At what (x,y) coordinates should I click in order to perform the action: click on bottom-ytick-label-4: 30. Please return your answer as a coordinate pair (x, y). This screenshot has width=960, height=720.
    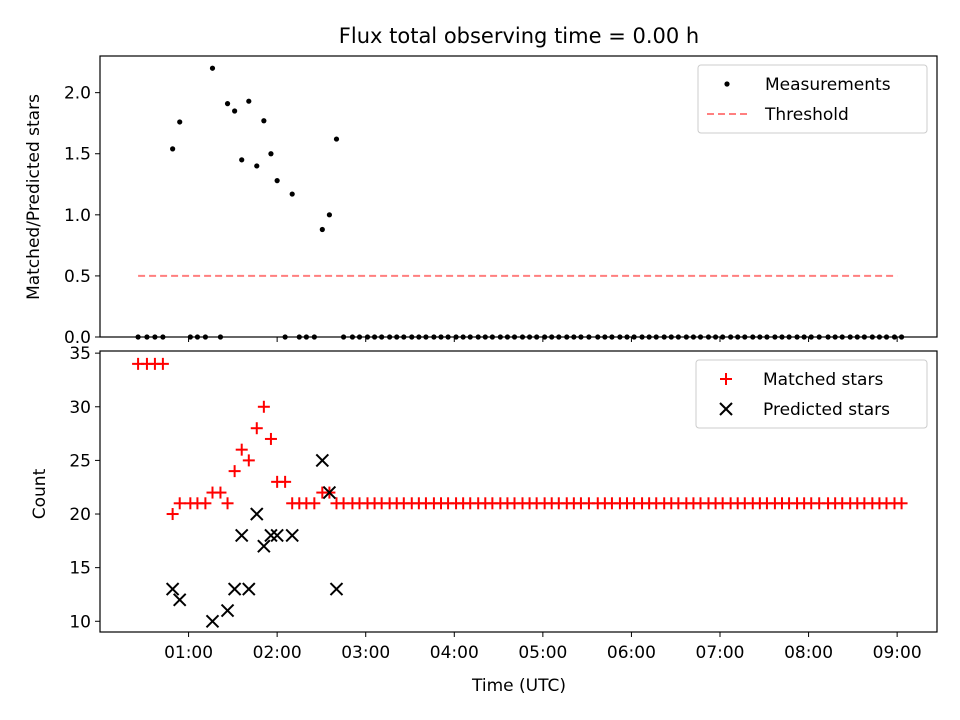
    Looking at the image, I should click on (80, 408).